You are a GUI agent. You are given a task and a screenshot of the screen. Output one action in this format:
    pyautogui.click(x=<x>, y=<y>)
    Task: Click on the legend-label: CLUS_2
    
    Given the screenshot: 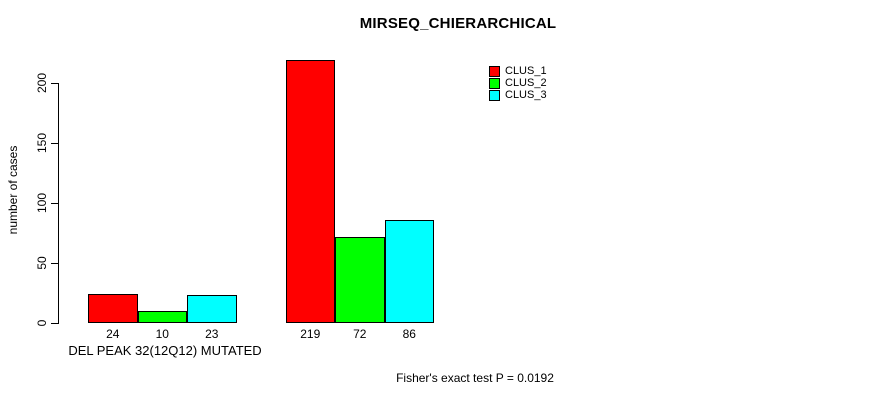 What is the action you would take?
    pyautogui.click(x=526, y=83)
    